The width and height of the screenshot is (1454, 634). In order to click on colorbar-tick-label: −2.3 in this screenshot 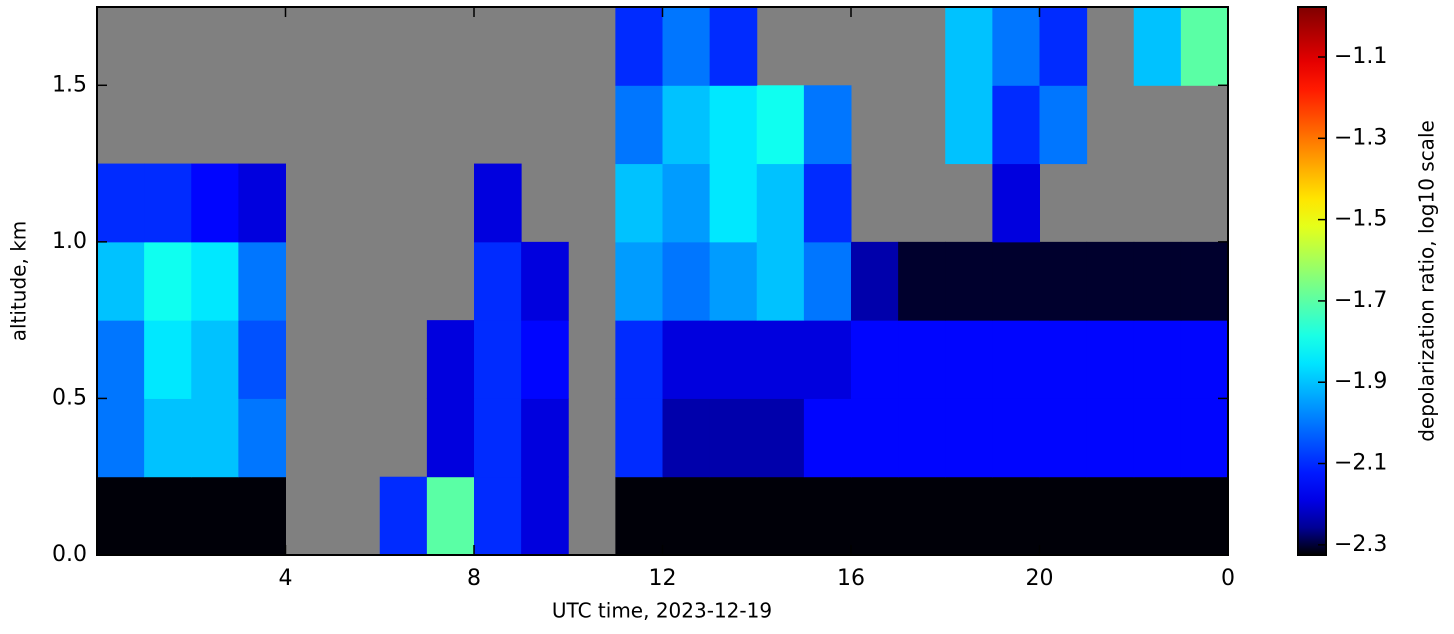, I will do `click(1360, 544)`.